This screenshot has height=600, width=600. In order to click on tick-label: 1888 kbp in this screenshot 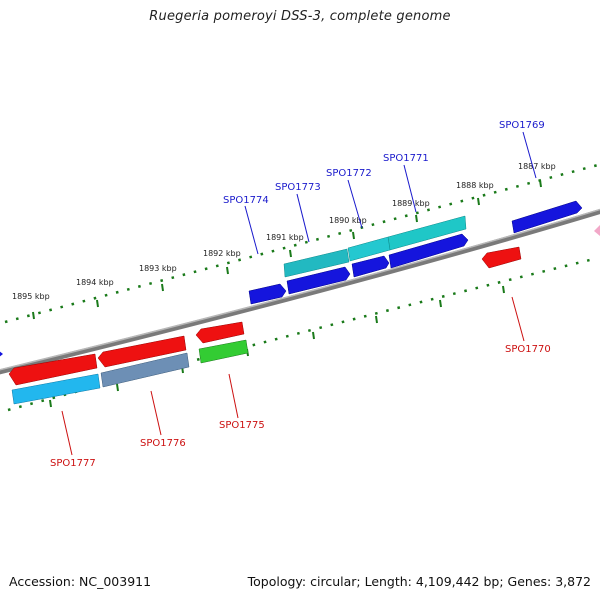, I will do `click(475, 185)`.